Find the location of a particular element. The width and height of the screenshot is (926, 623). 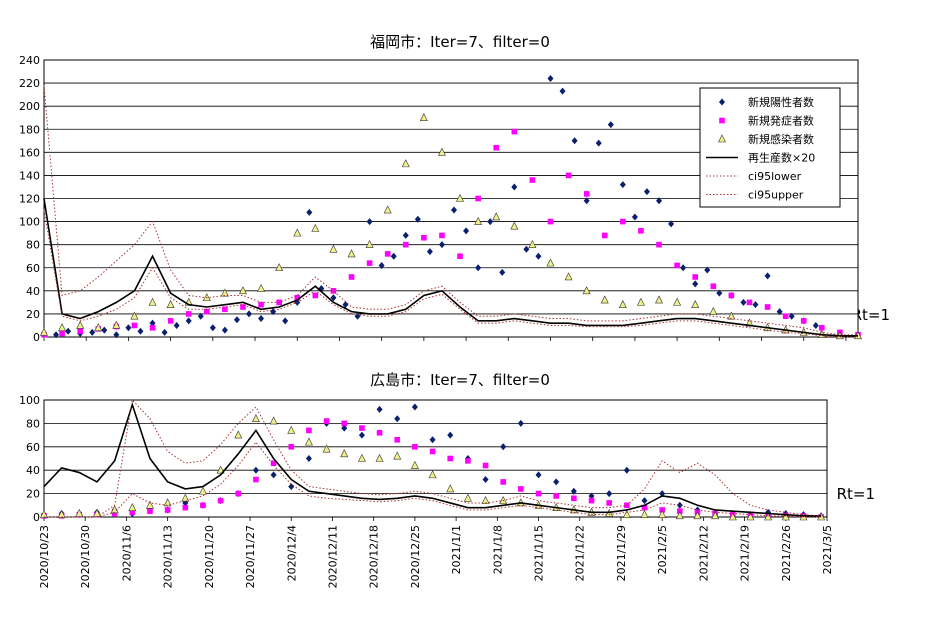

x-tick-label: 2020/12/25 is located at coordinates (415, 556).